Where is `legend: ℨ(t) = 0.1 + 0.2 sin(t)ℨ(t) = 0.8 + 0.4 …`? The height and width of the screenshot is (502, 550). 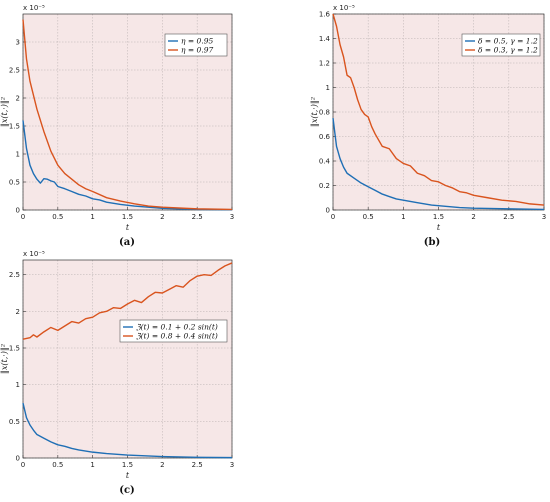
legend: ℨ(t) = 0.1 + 0.2 sin(t)ℨ(t) = 0.8 + 0.4 … is located at coordinates (173, 331).